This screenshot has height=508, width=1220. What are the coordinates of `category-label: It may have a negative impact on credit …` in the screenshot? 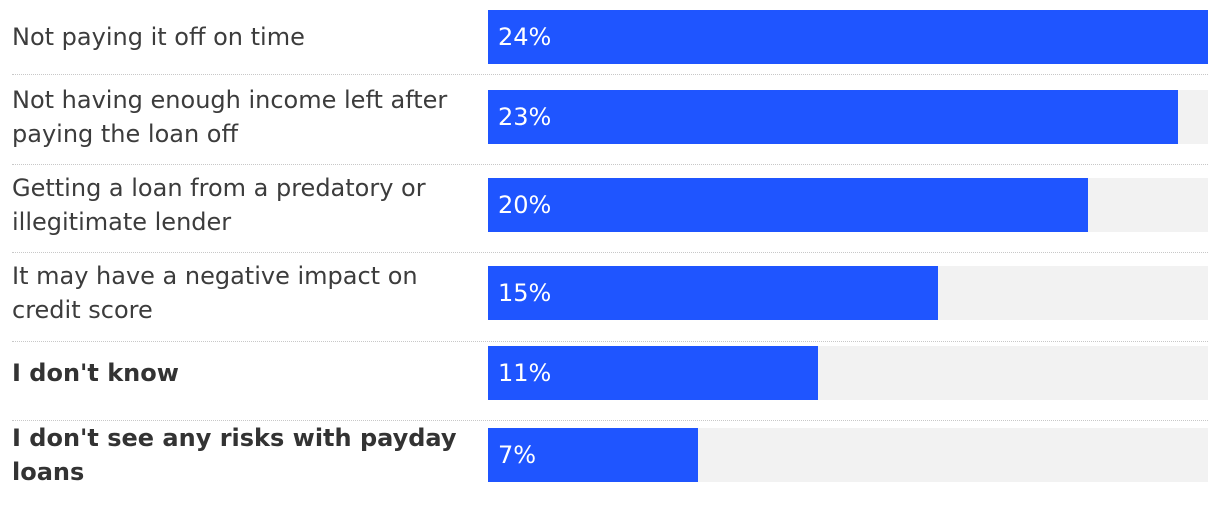 It's located at (215, 293).